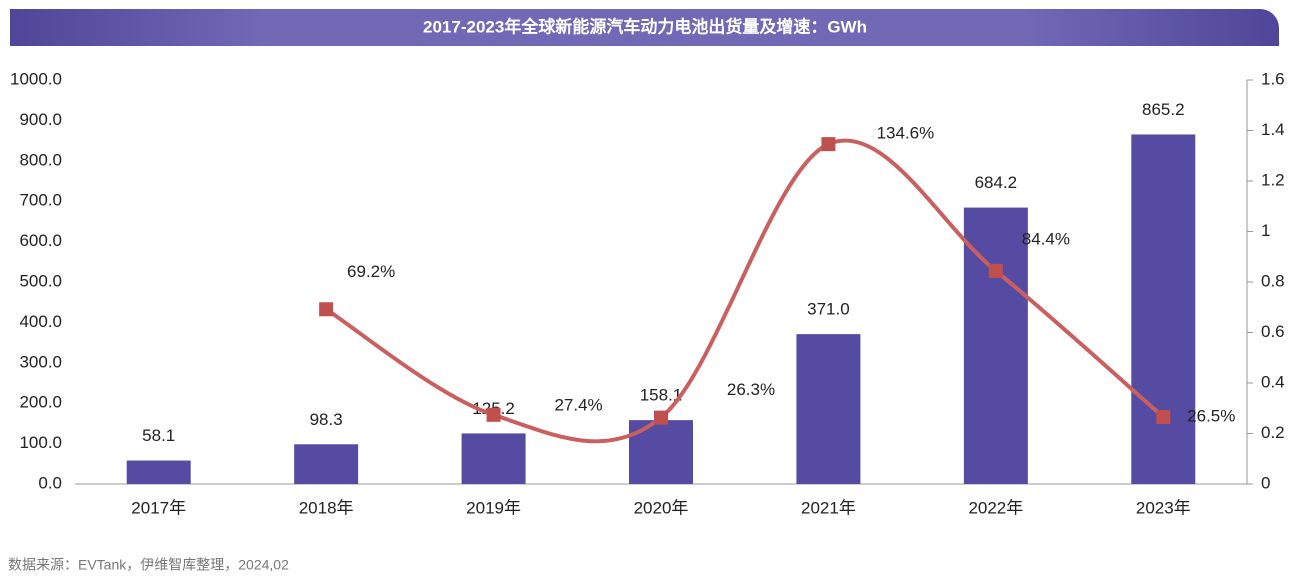 The height and width of the screenshot is (582, 1299). Describe the element at coordinates (158, 507) in the screenshot. I see `x-tick-label: 2017年` at that location.